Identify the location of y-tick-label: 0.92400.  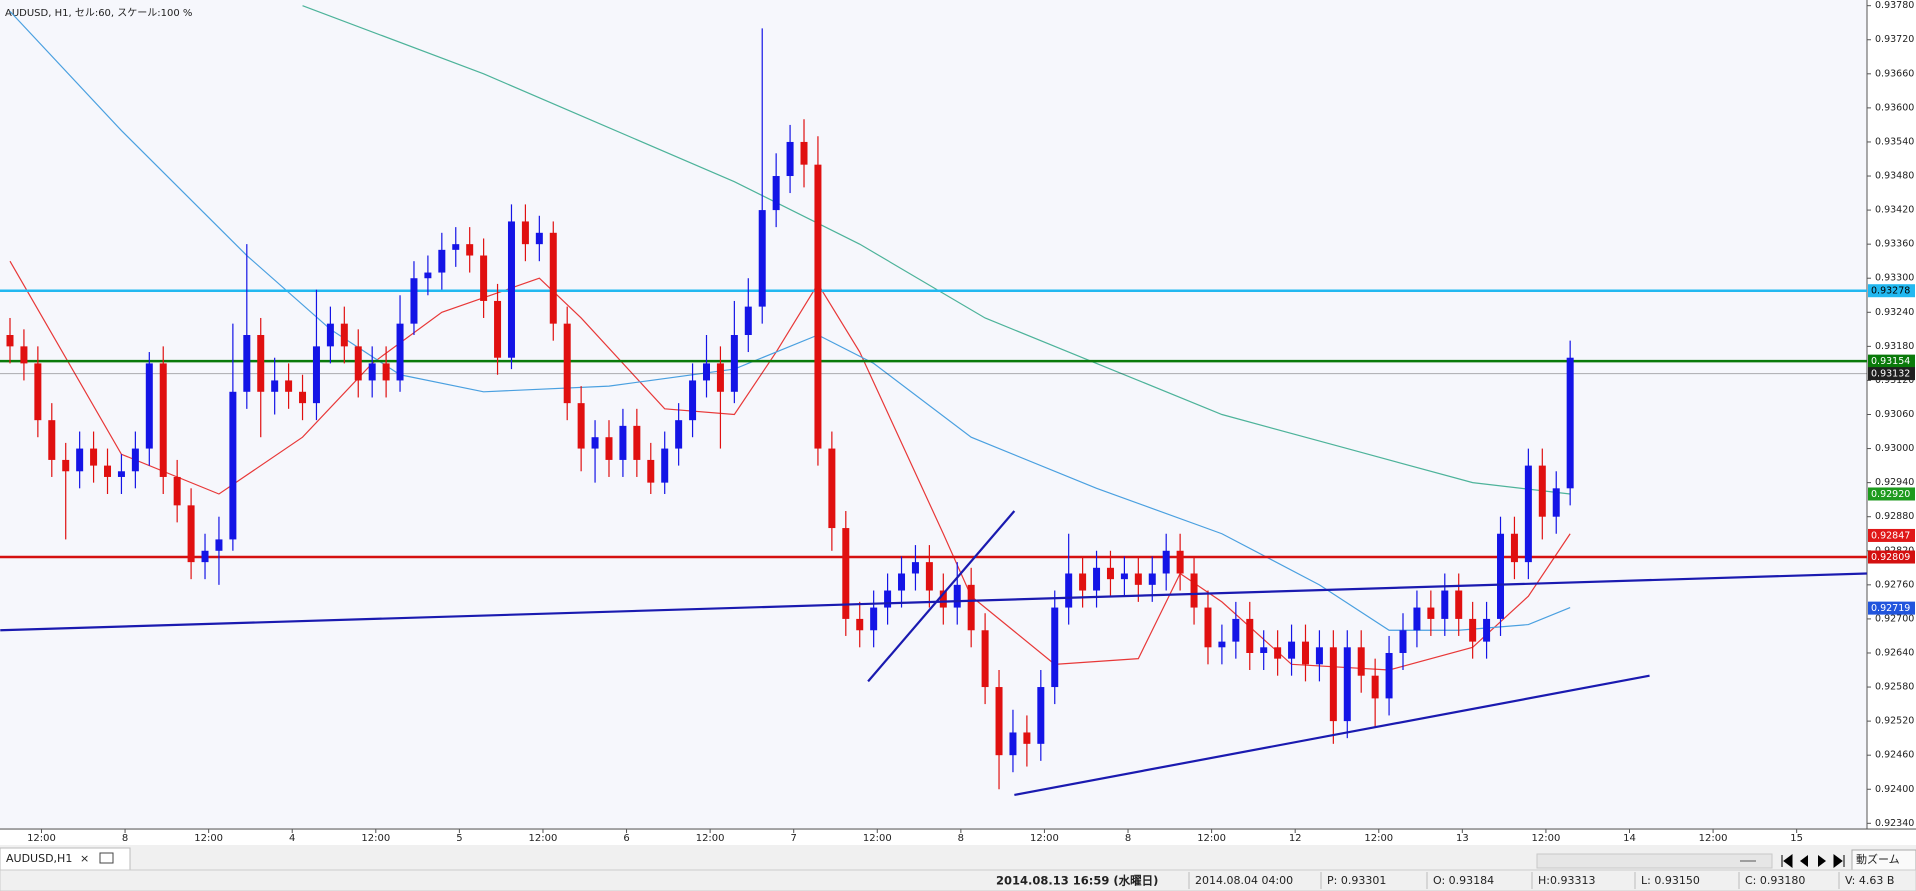
(1894, 789).